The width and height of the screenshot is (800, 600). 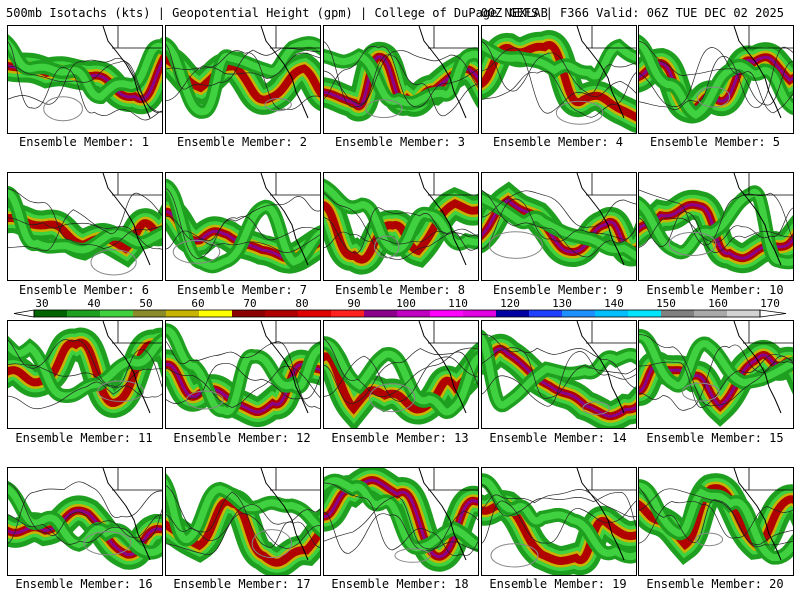 I want to click on ensemble-member-label: Ensemble Member: 6, so click(x=84, y=290).